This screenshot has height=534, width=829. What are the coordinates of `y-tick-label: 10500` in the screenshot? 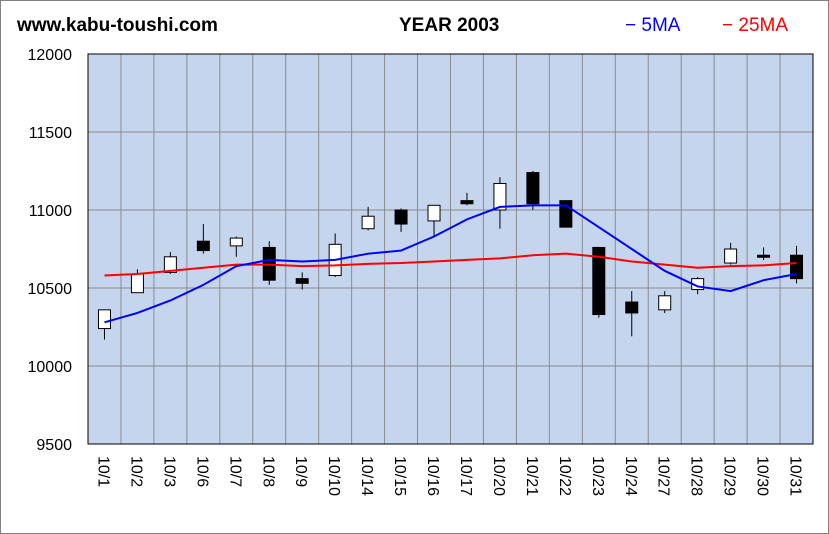 It's located at (50, 289).